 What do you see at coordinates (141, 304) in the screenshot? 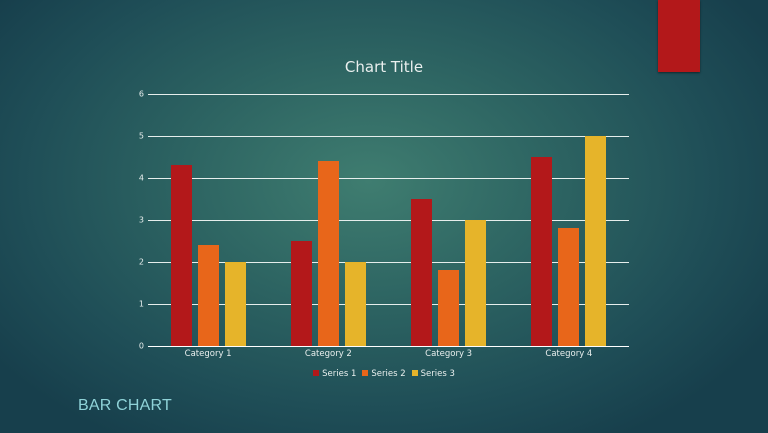
I see `y-tick-label: 1` at bounding box center [141, 304].